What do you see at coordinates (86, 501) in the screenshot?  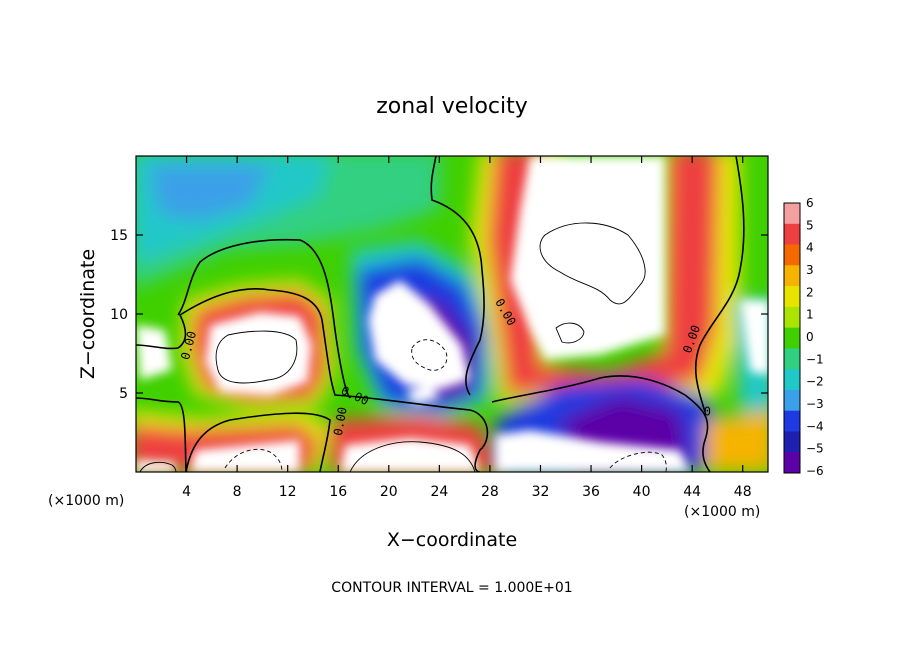 I see `x-unit-left: (×1000 m)` at bounding box center [86, 501].